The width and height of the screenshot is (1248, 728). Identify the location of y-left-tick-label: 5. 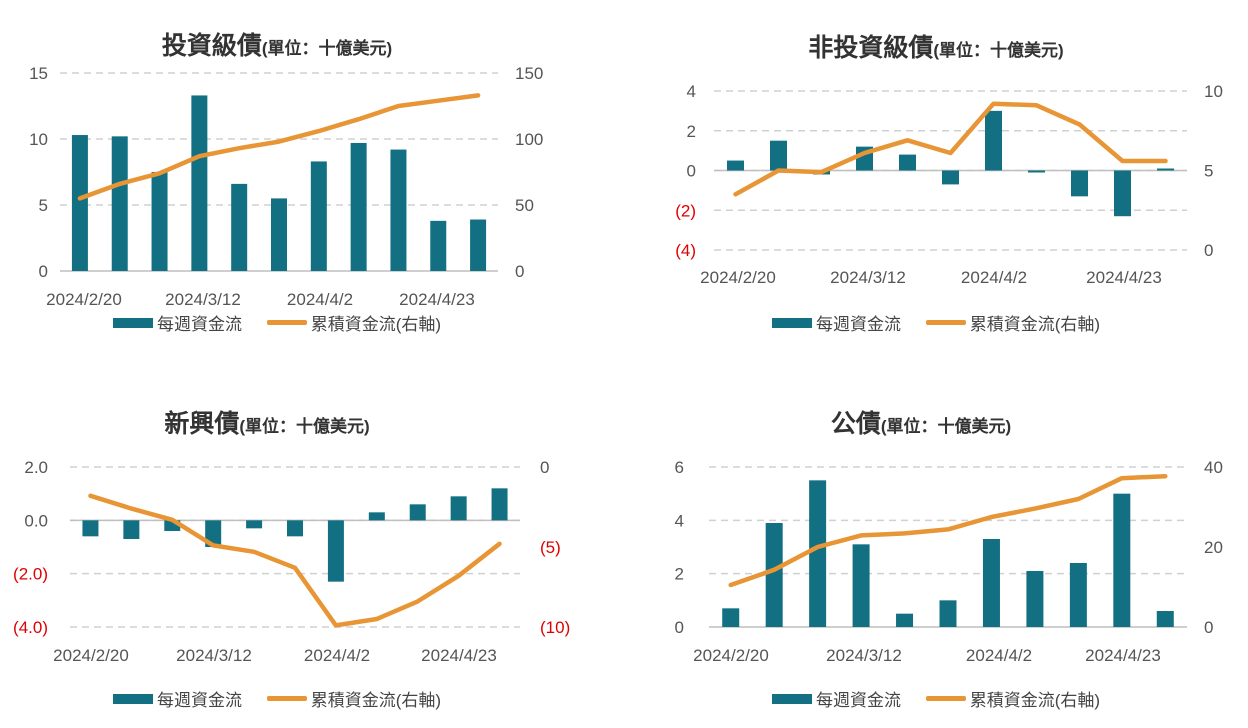
(43, 205).